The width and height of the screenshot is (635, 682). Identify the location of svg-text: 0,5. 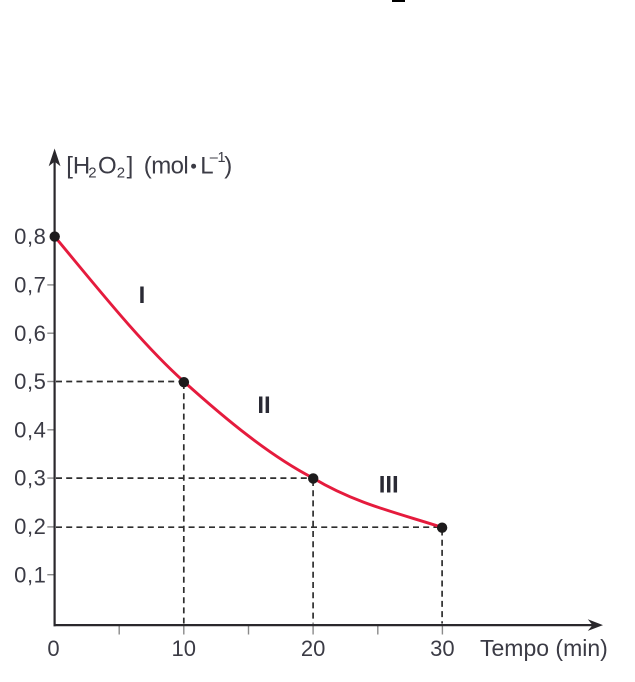
(30, 381).